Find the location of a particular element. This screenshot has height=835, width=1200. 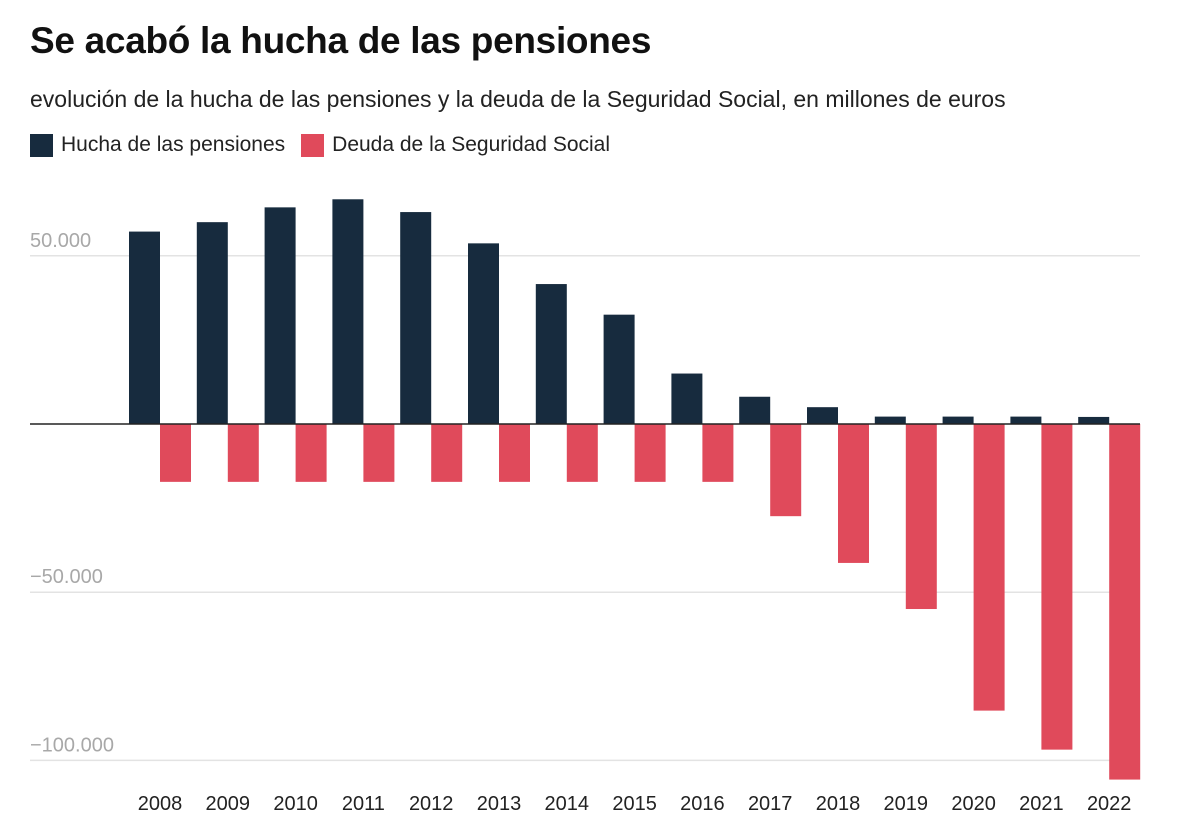

bar-deuda-2010 is located at coordinates (311, 453).